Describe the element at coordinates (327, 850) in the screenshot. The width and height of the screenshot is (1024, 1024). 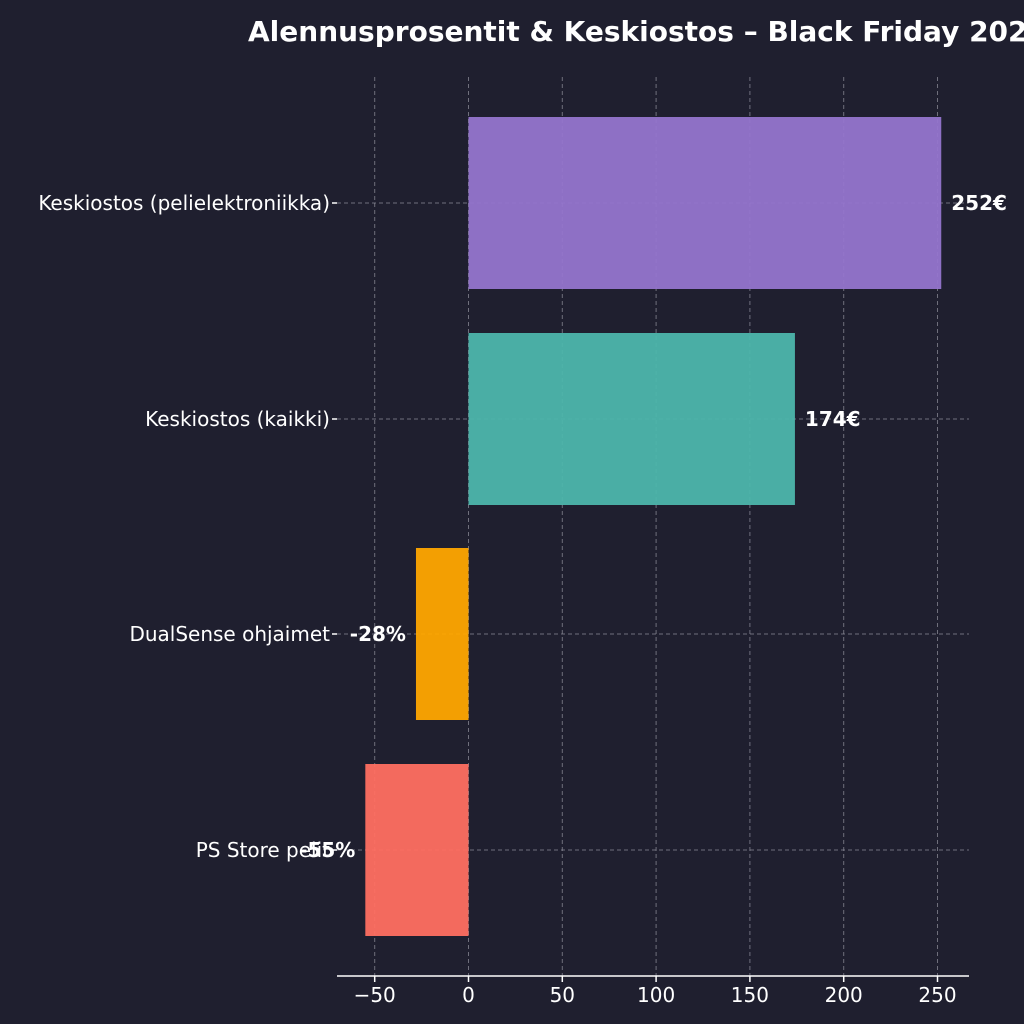
I see `value-label-3: -55%` at that location.